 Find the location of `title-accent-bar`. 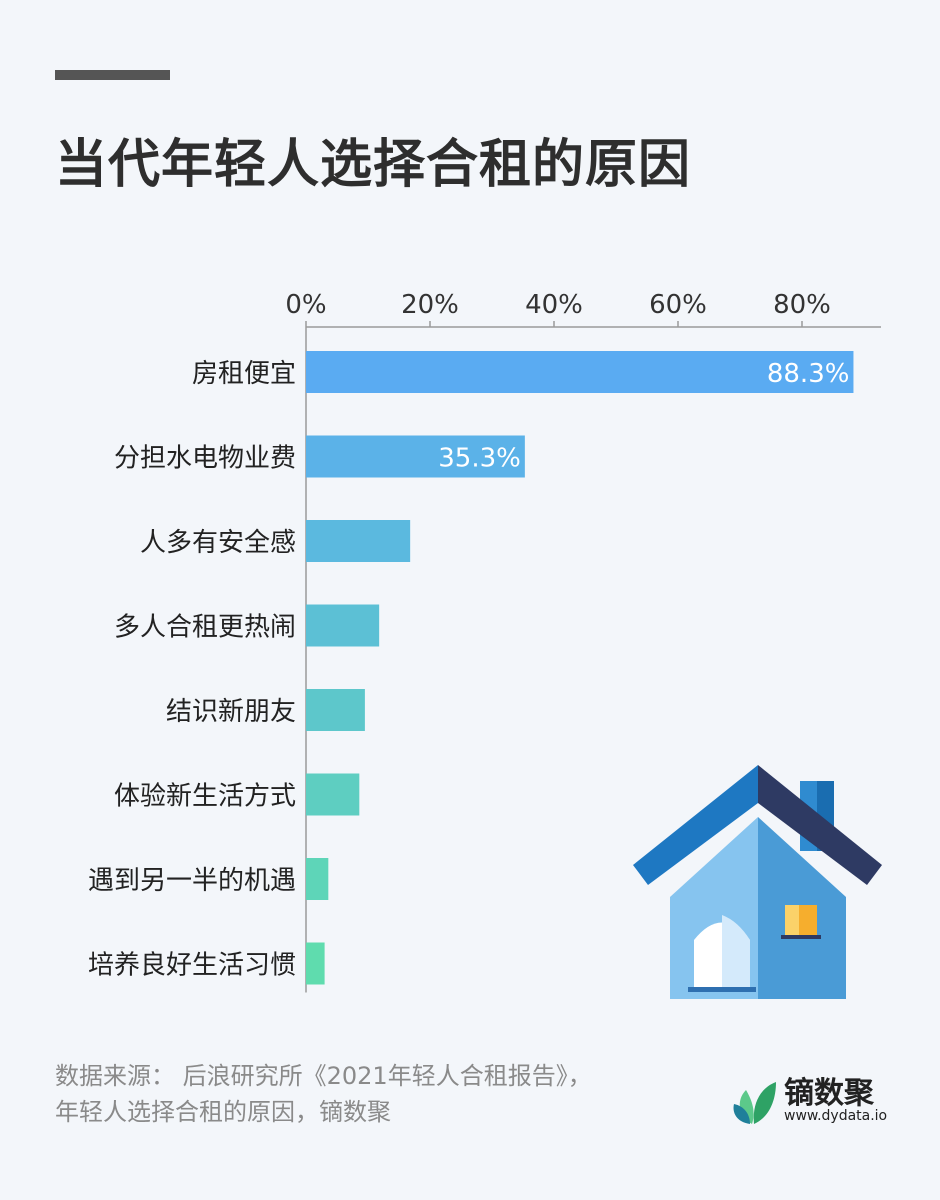

title-accent-bar is located at coordinates (112, 75).